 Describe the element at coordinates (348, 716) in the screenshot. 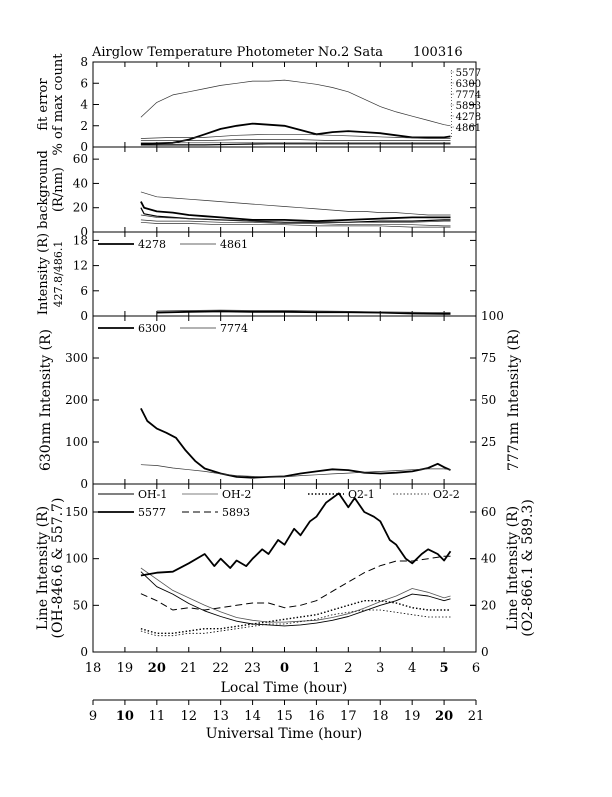

I see `x-universal-tick-label: 17` at that location.